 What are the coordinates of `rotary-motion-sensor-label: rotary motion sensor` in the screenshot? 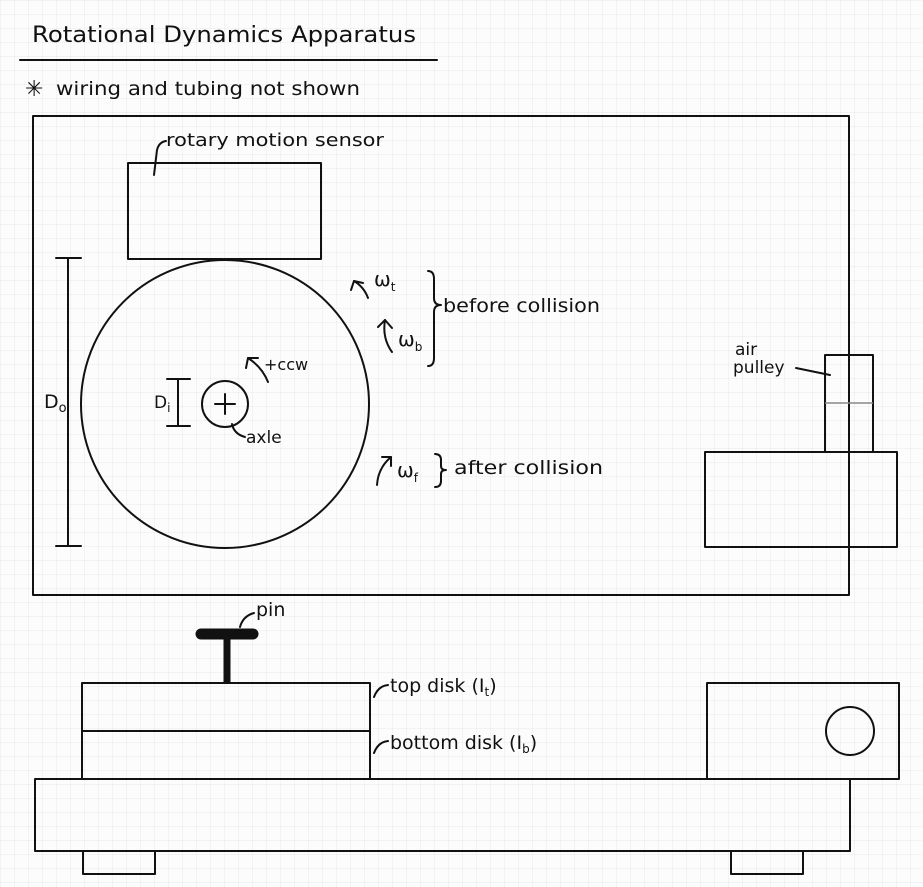 It's located at (275, 140).